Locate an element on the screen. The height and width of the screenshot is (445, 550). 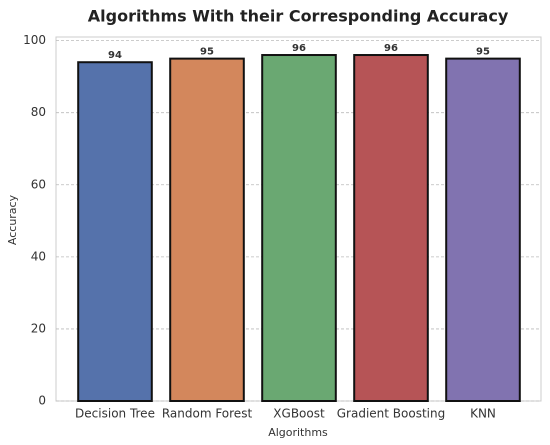
x-axis-label: Algorithms is located at coordinates (298, 432).